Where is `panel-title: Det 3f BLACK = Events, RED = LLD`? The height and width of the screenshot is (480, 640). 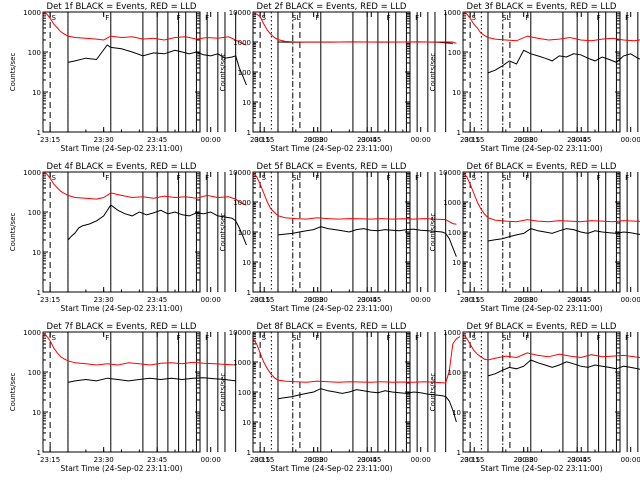
panel-title: Det 3f BLACK = Events, RED = LLD is located at coordinates (542, 7).